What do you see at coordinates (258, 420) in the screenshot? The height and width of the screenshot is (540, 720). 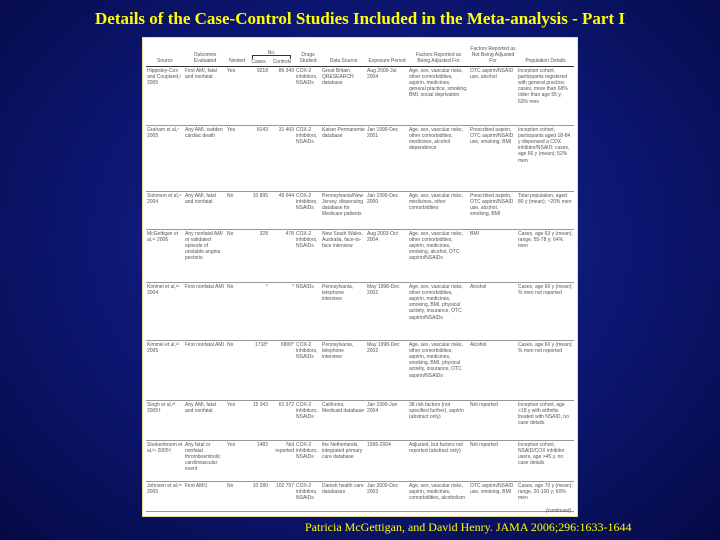 I see `cell-cases: 15 343` at bounding box center [258, 420].